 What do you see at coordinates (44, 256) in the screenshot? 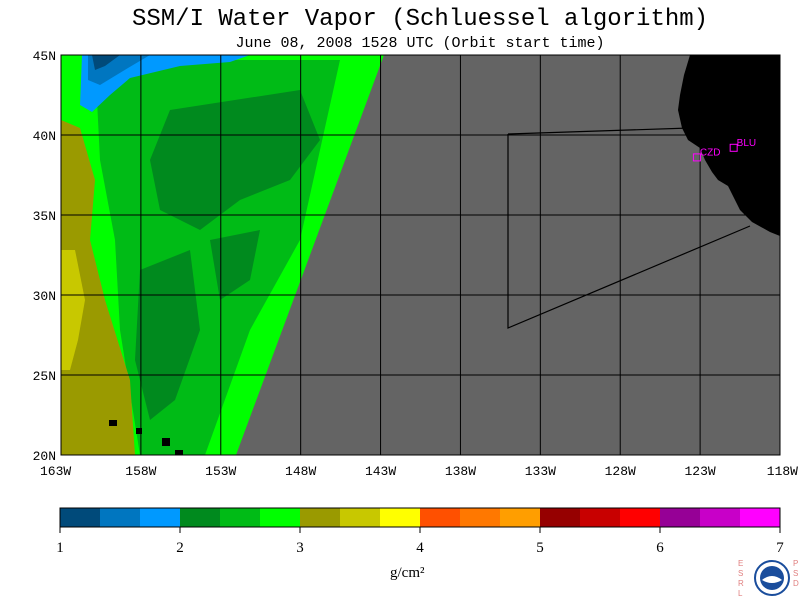
I see `latitude-labels: 45N 40N 35N 30N 25N 20N` at bounding box center [44, 256].